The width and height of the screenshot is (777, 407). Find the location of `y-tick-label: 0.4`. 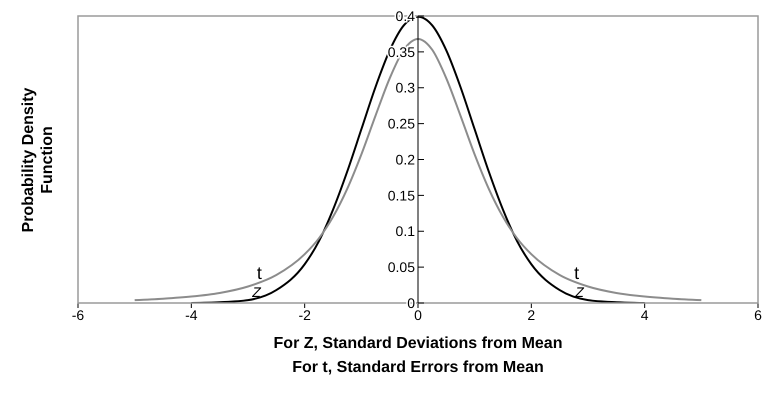

y-tick-label: 0.4 is located at coordinates (406, 16).